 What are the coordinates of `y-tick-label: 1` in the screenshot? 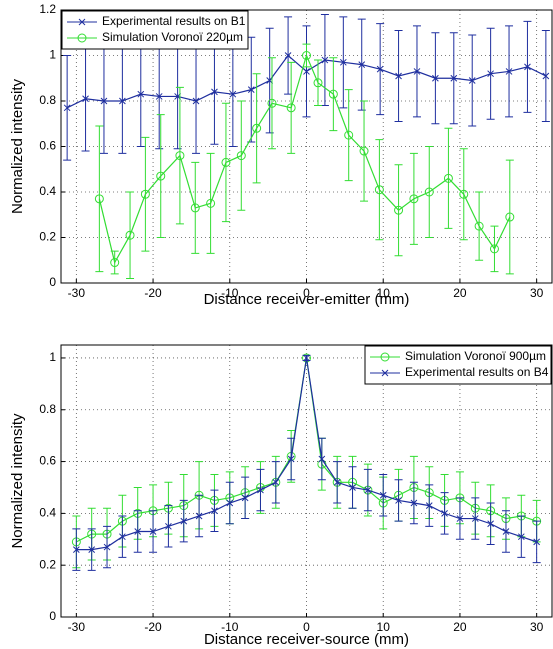 It's located at (52, 357).